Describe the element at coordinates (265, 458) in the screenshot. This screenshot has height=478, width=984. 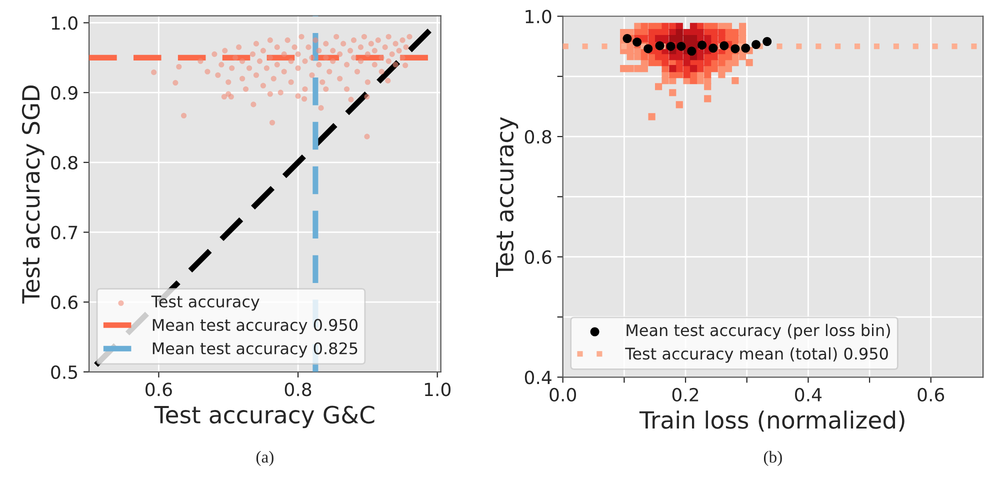
I see `text: (a)` at that location.